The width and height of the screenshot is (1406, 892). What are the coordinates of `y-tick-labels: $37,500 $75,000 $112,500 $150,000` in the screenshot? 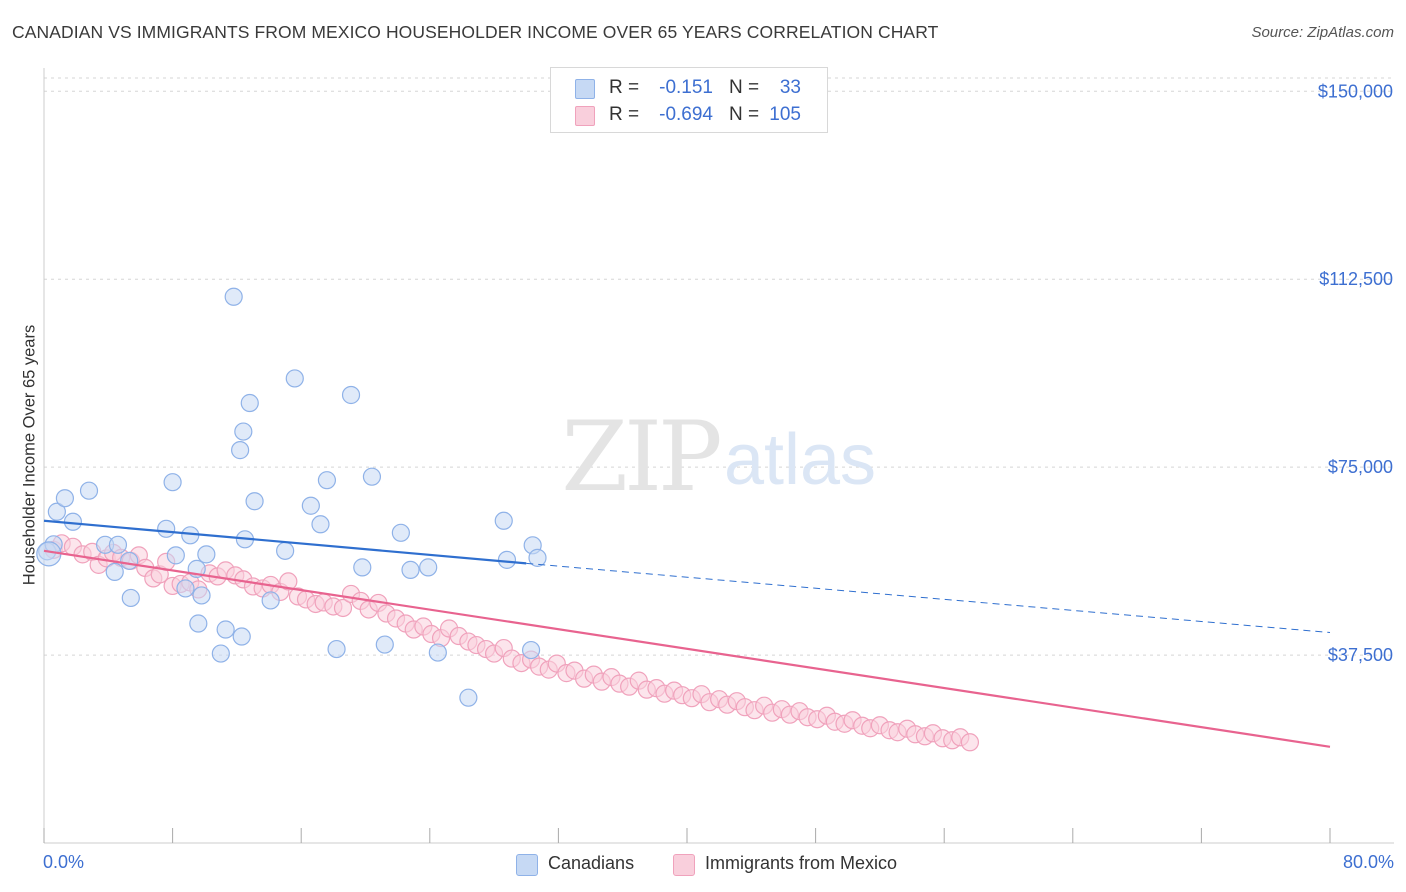 It's located at (1355, 373).